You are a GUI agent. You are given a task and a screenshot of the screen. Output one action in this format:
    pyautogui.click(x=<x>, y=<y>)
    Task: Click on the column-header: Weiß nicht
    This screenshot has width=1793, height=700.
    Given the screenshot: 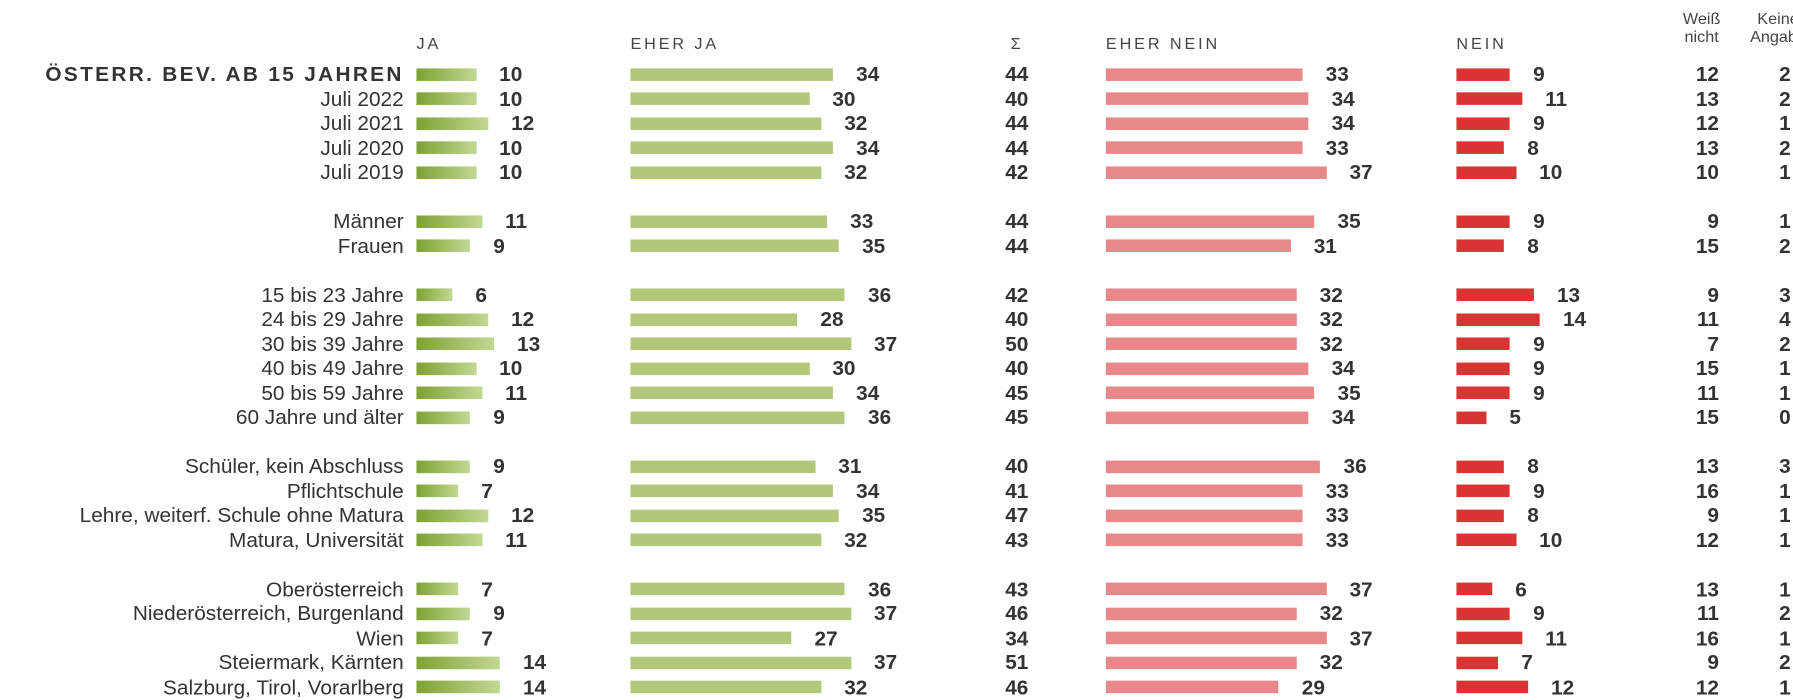 What is the action you would take?
    pyautogui.click(x=1701, y=27)
    